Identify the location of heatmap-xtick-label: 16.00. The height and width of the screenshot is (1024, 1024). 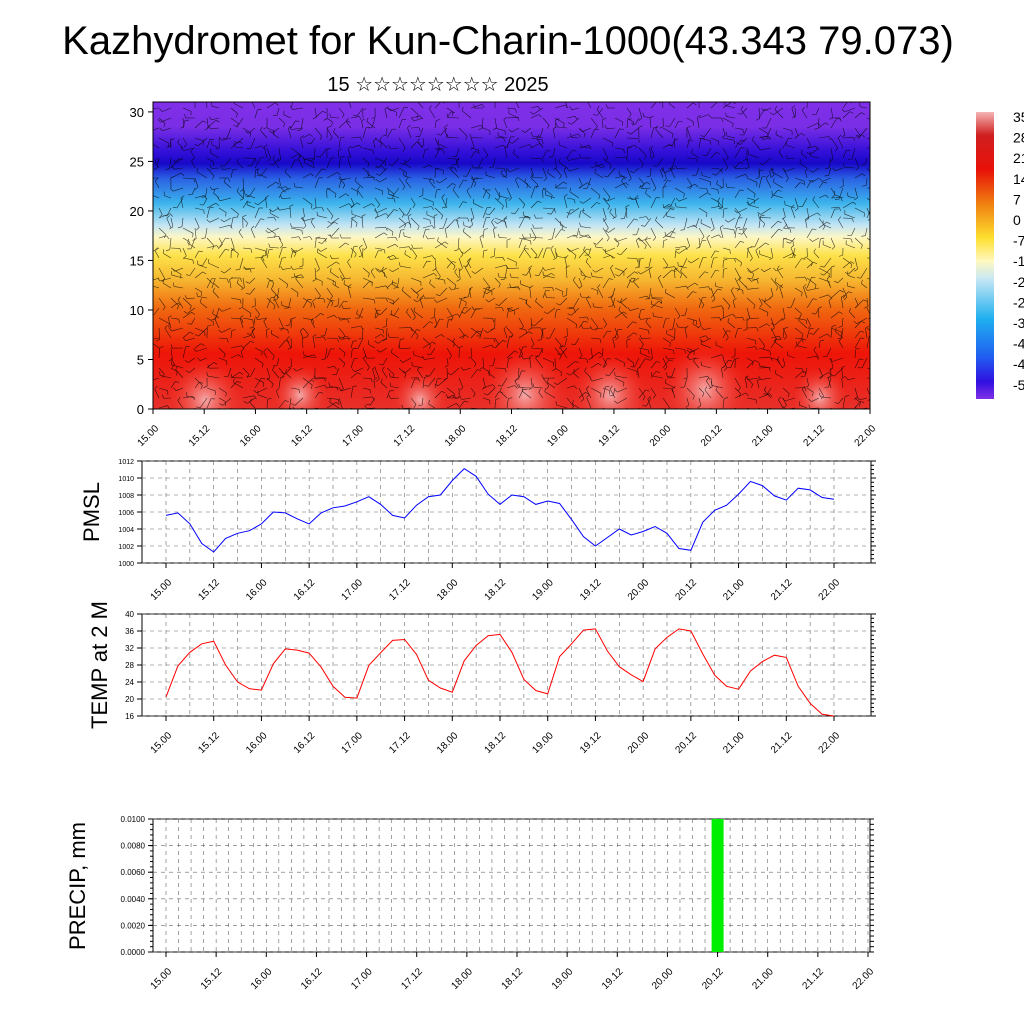
(251, 436).